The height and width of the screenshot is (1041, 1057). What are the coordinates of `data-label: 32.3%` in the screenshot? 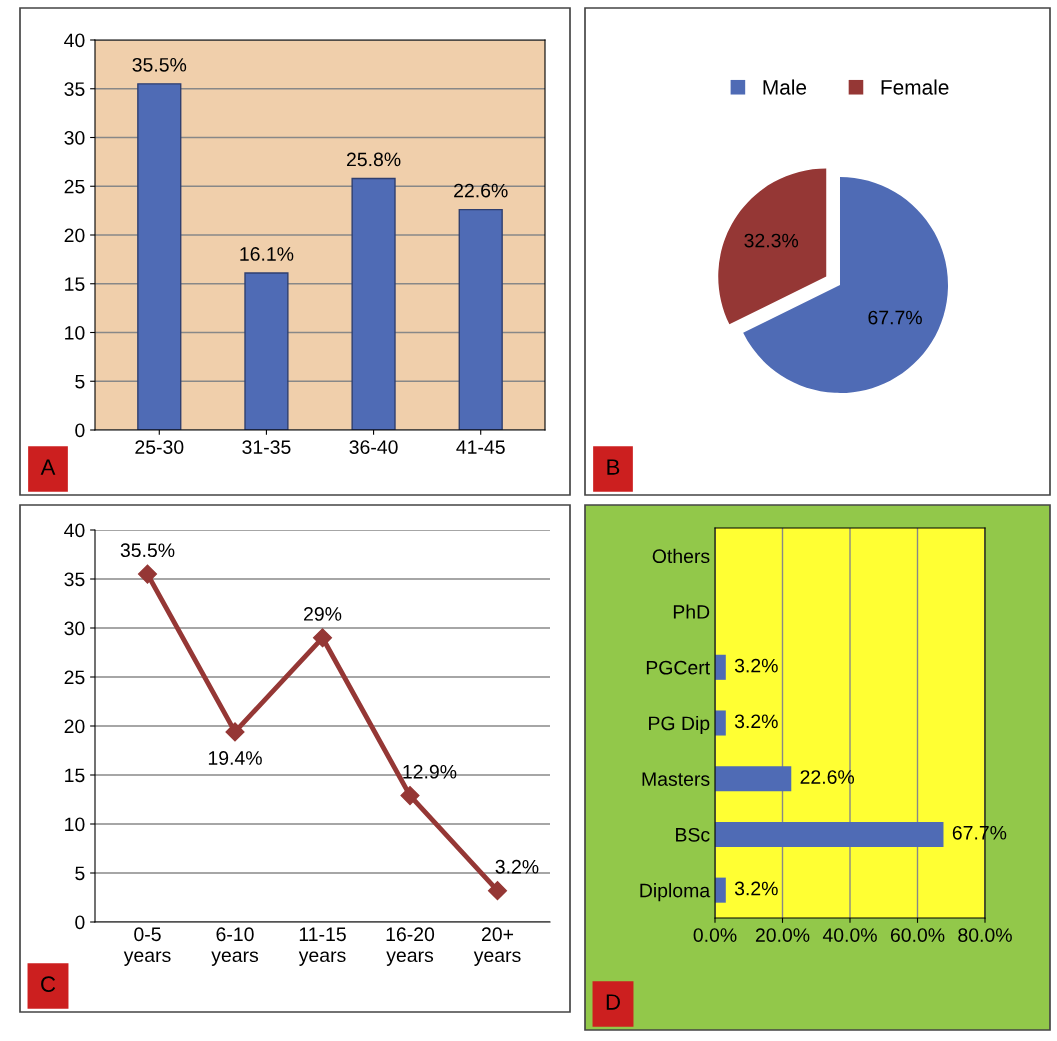 It's located at (771, 240).